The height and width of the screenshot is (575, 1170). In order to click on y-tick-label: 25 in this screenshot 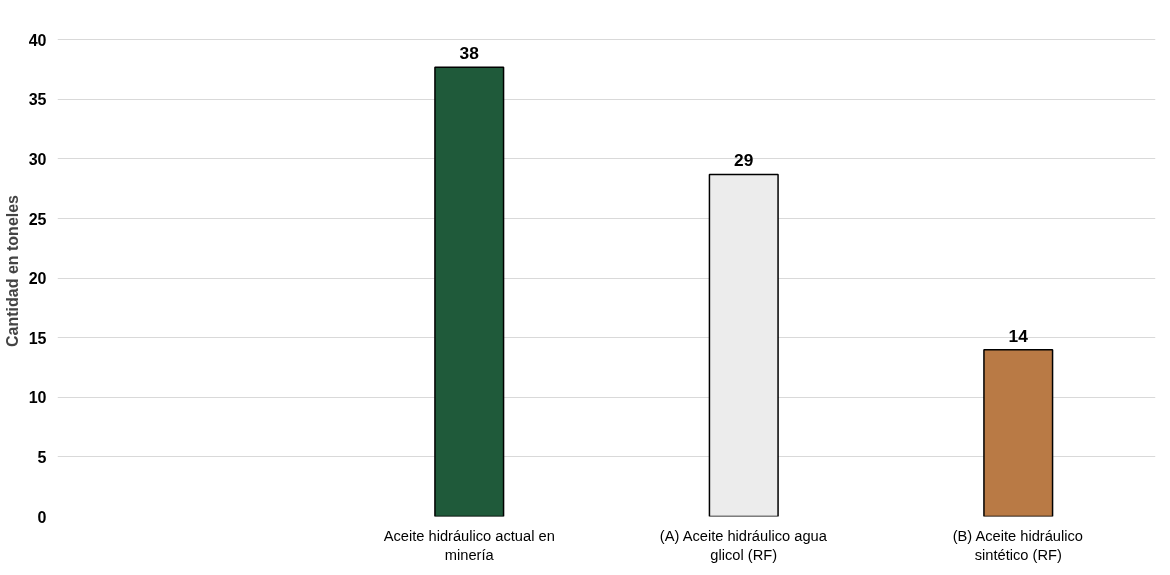, I will do `click(37, 219)`.